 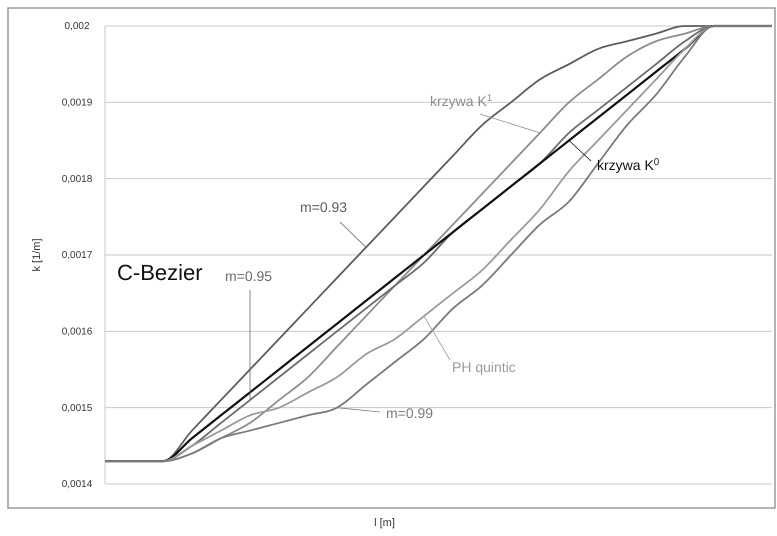 What do you see at coordinates (324, 207) in the screenshot?
I see `text: m=0.93` at bounding box center [324, 207].